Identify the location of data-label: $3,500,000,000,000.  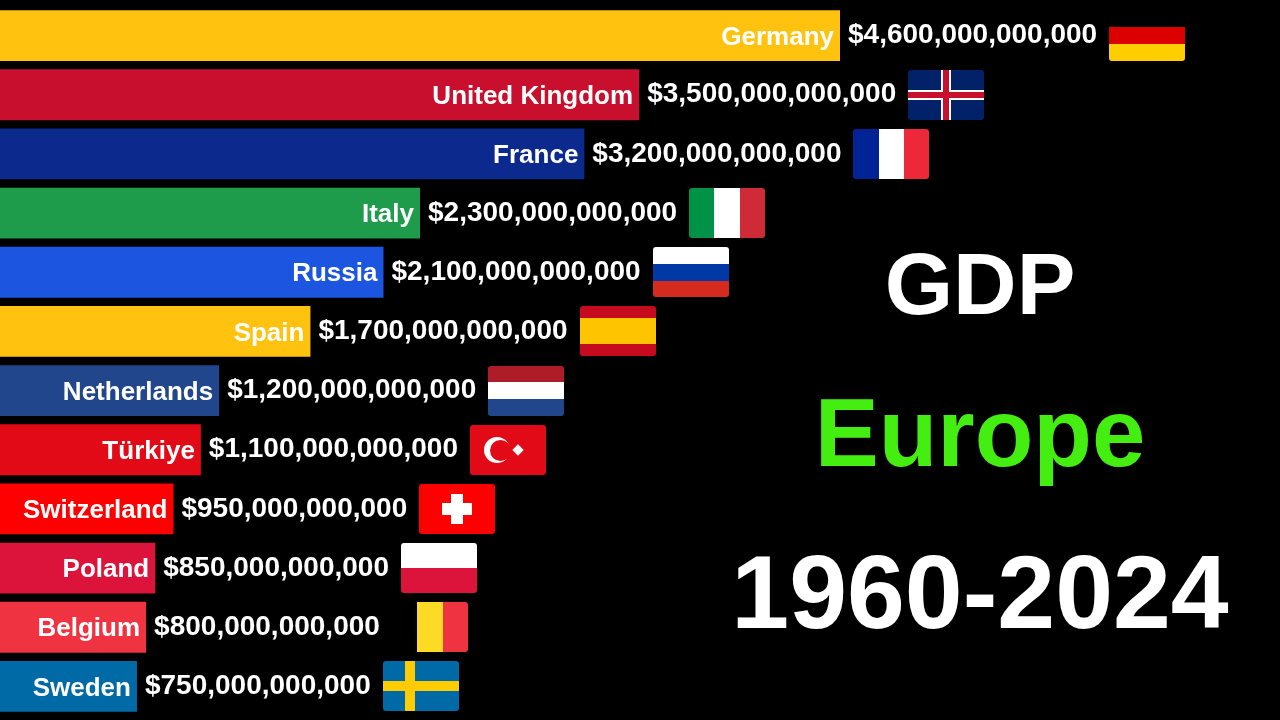
(772, 93).